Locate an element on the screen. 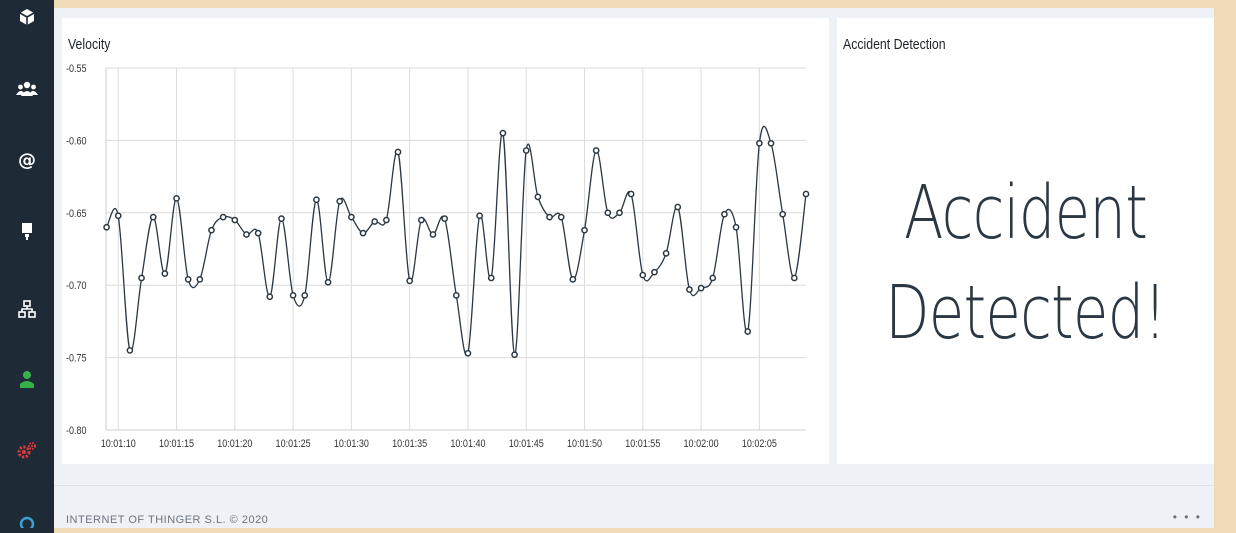 The image size is (1236, 533). x-tick-label: 10:01:50 is located at coordinates (584, 444).